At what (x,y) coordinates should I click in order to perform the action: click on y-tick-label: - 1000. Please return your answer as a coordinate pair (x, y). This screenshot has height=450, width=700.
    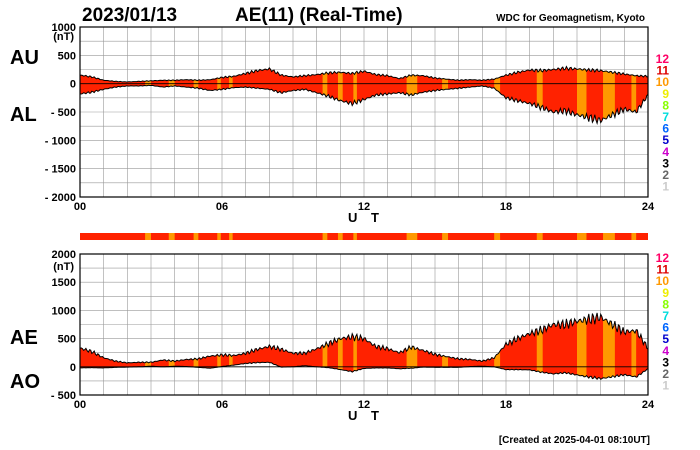
    Looking at the image, I should click on (60, 141).